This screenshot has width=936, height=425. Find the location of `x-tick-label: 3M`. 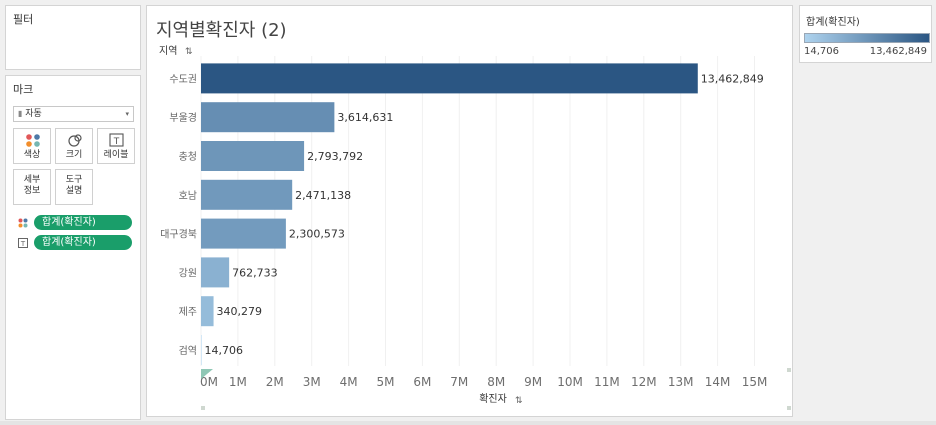

x-tick-label: 3M is located at coordinates (312, 382).